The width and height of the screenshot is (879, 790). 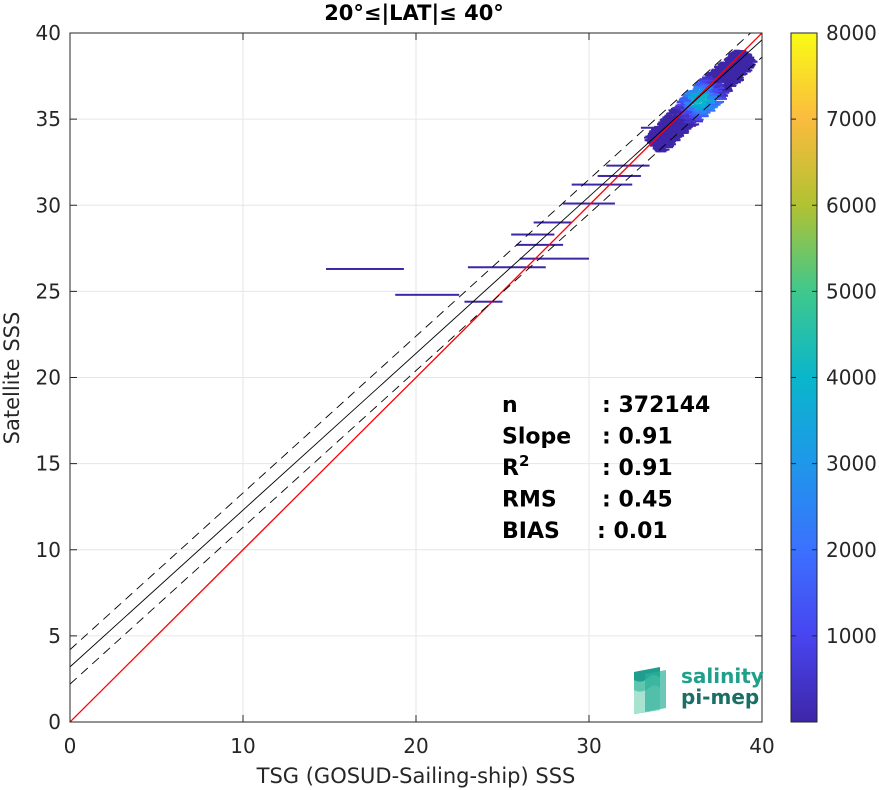 I want to click on colorbar-tick-label: 2000, so click(x=851, y=550).